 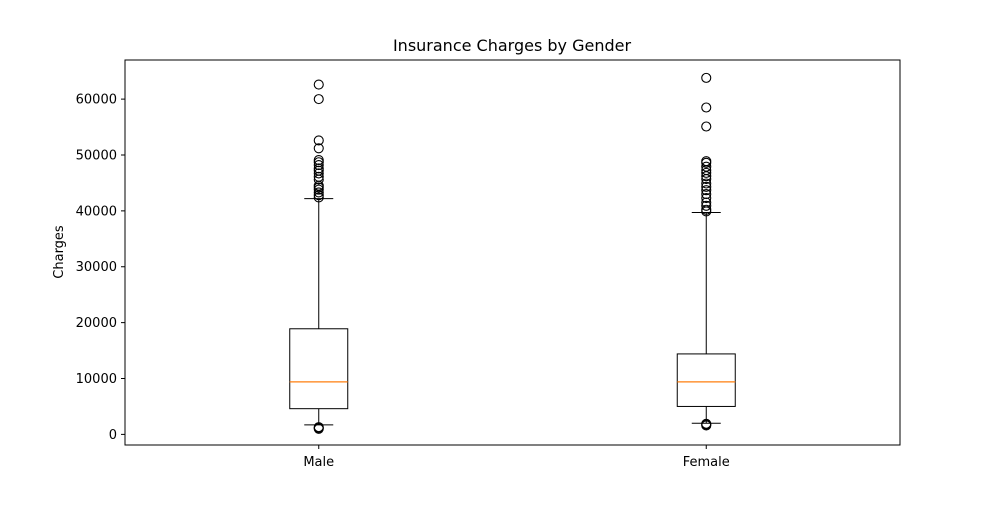 What do you see at coordinates (96, 100) in the screenshot?
I see `y-tick-label: 60000` at bounding box center [96, 100].